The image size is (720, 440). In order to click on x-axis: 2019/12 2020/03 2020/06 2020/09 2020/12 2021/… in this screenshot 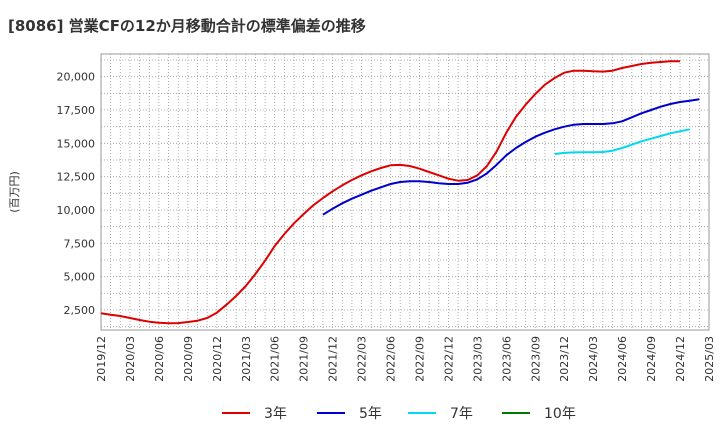, I will do `click(405, 359)`.